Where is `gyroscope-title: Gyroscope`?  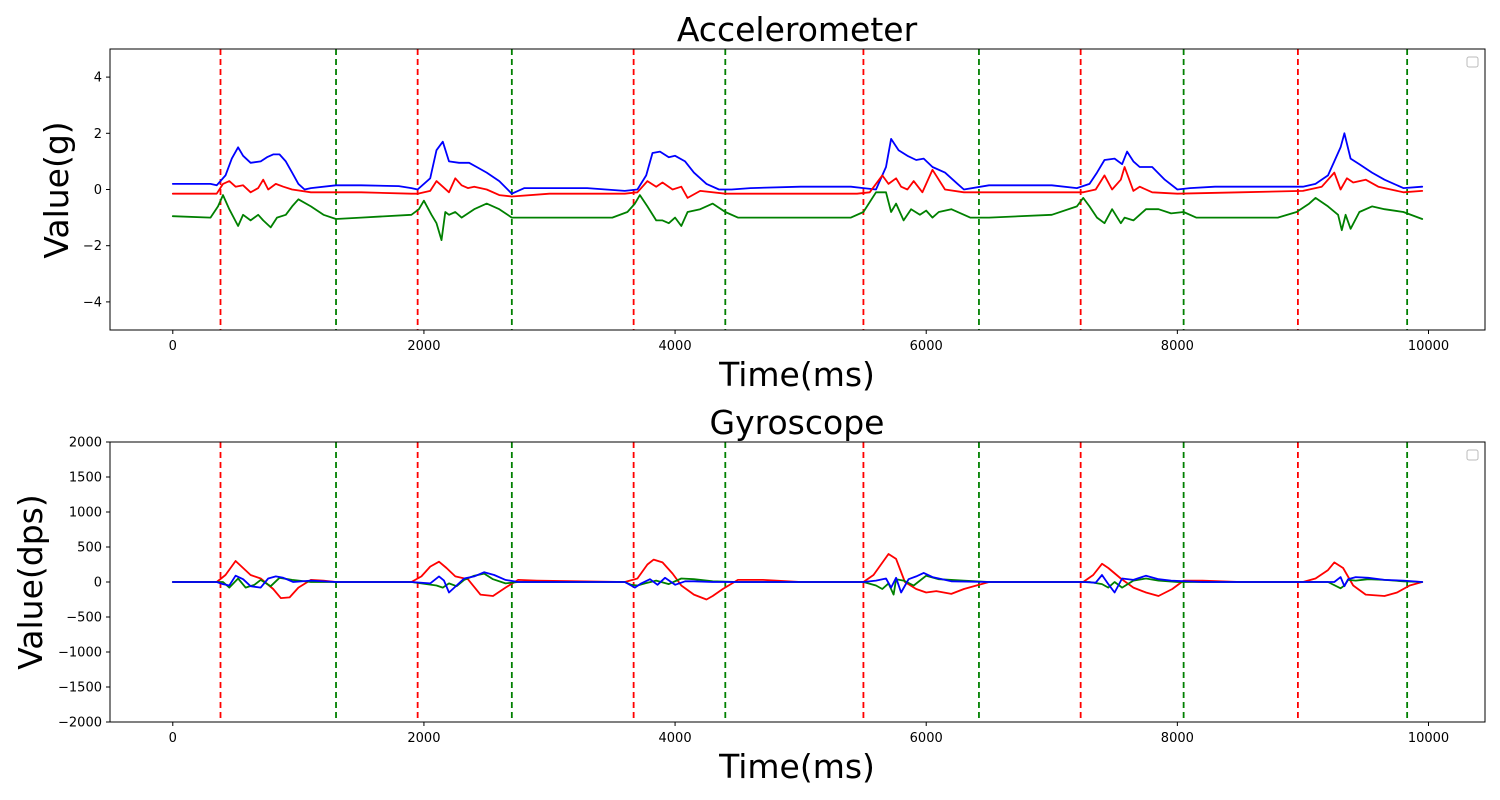
gyroscope-title: Gyroscope is located at coordinates (797, 422).